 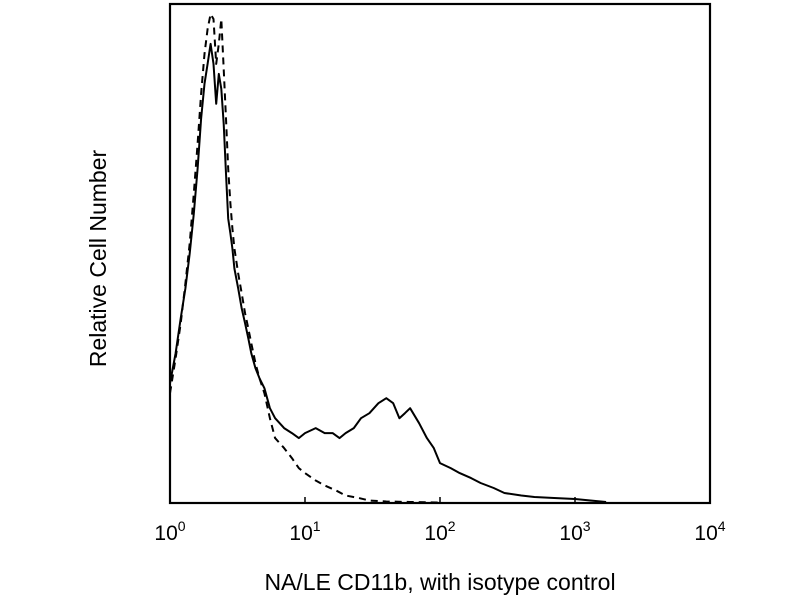 What do you see at coordinates (722, 526) in the screenshot?
I see `x-tick-exponent: 4` at bounding box center [722, 526].